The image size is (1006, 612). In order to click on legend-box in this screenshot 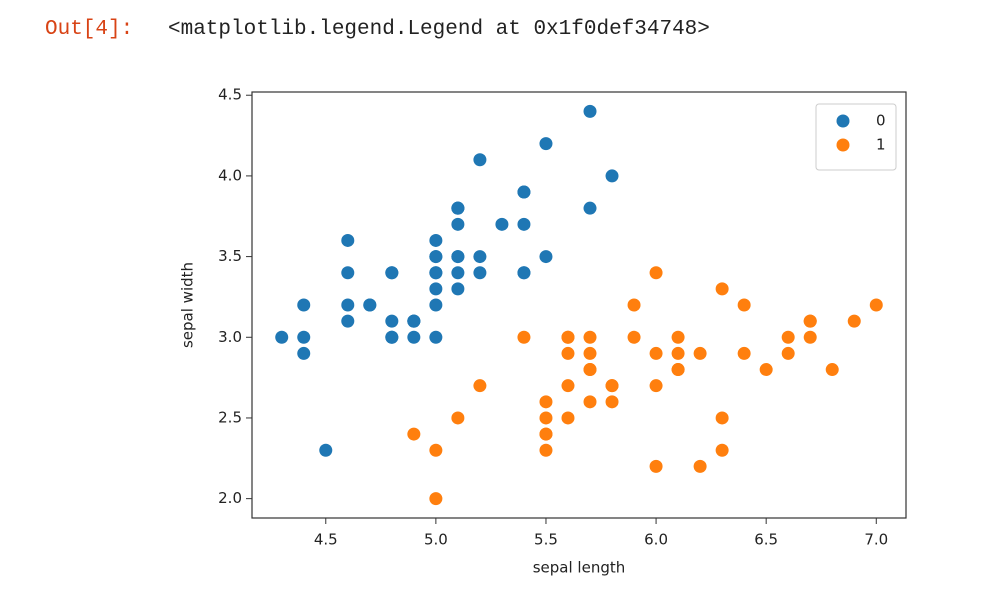, I will do `click(856, 137)`.